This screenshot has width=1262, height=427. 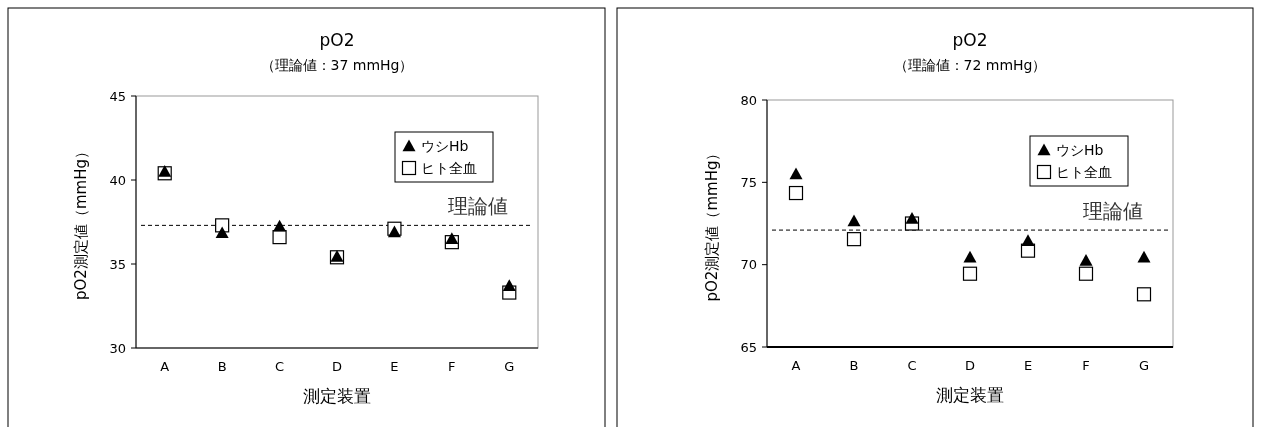 I want to click on y-tick-label: 40, so click(x=117, y=180).